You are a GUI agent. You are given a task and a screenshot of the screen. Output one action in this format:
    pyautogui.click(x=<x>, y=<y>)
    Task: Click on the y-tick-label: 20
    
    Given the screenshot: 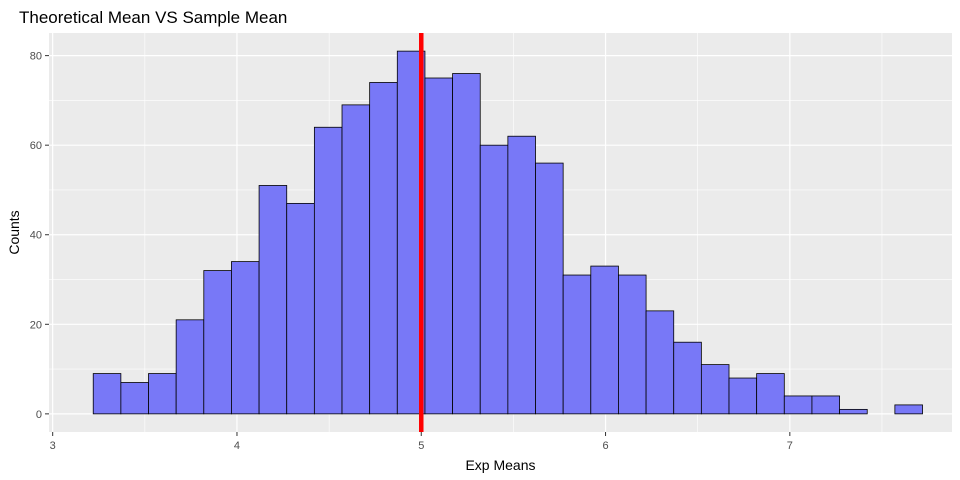 What is the action you would take?
    pyautogui.click(x=36, y=325)
    